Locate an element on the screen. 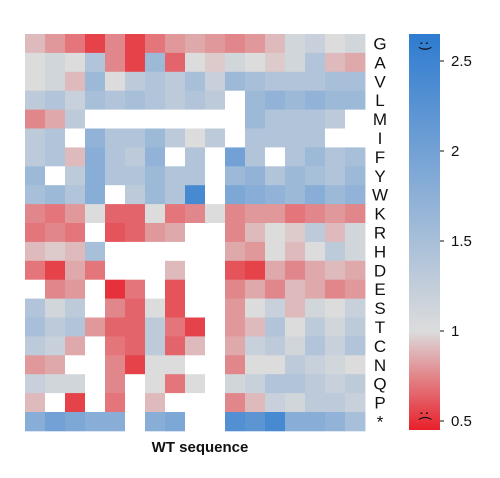  smiley-face-icon: :) is located at coordinates (425, 46).